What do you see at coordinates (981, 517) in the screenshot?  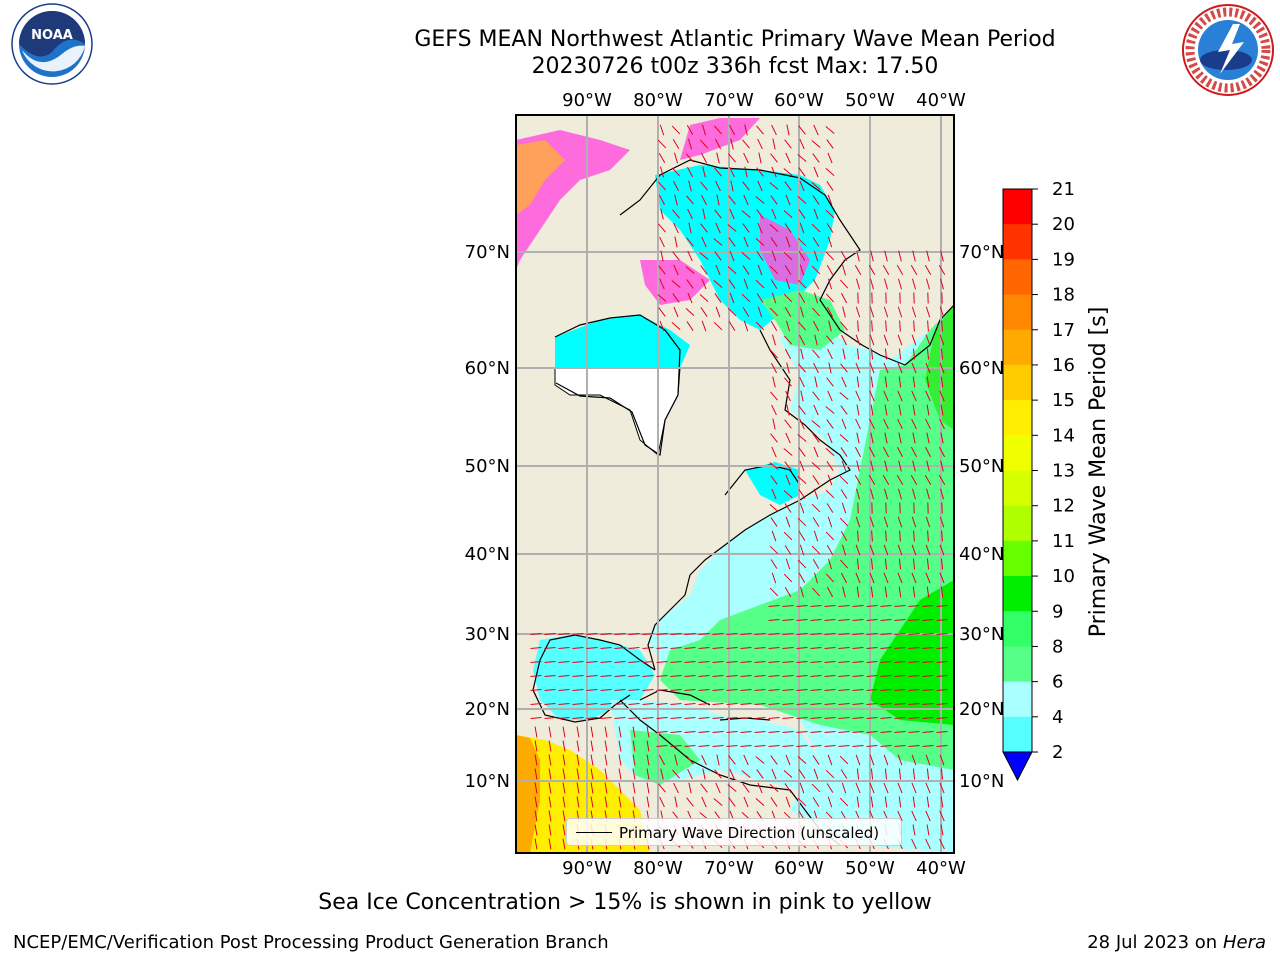 I see `lat-labels-right: 70°N 60°N 50°N 40°N 30°N 20°N 10°N` at bounding box center [981, 517].